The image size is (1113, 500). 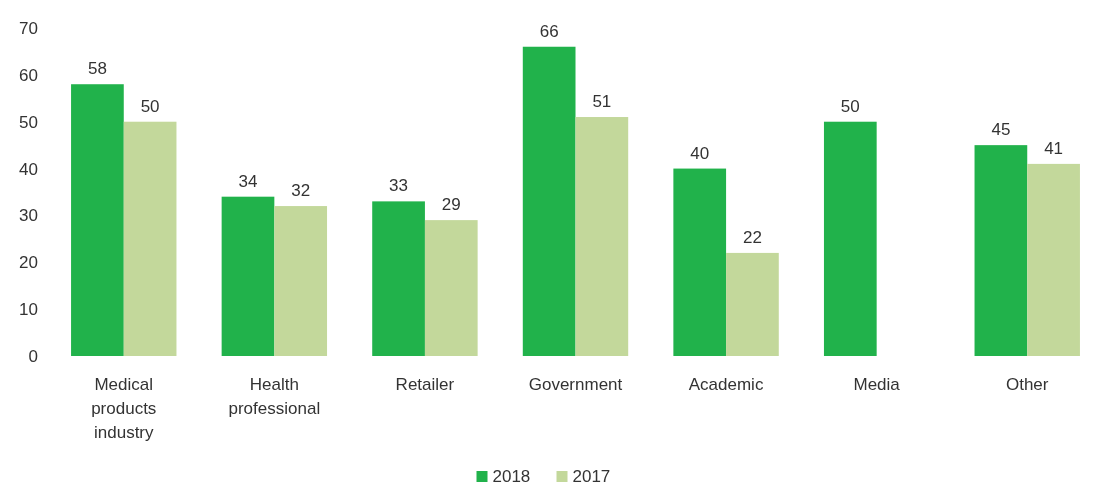 I want to click on y-tick-label: 30, so click(x=28, y=216).